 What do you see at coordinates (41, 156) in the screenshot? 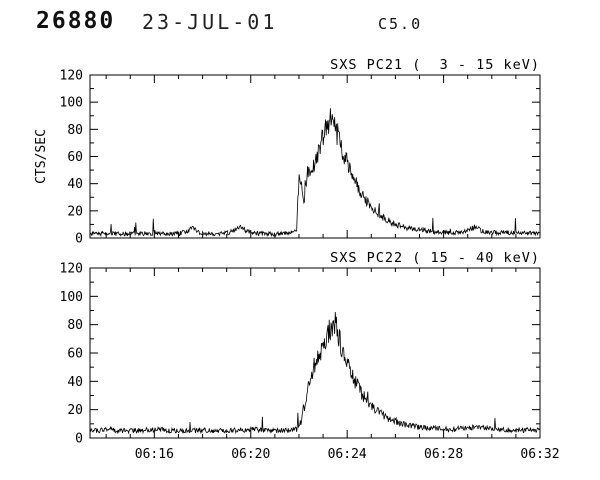
I see `y-axis-label: CTS/SEC` at bounding box center [41, 156].